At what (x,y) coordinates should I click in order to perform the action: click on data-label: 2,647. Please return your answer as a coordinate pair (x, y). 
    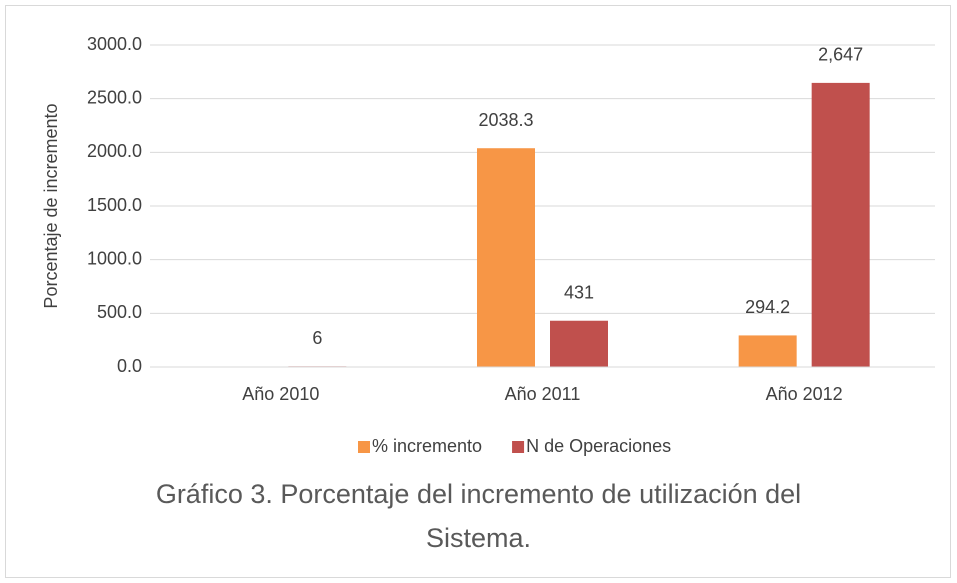
    Looking at the image, I should click on (840, 55).